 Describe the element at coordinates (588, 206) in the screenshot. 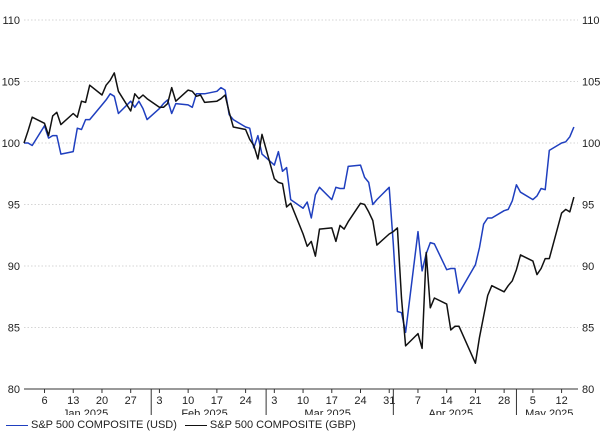

I see `y-tick-label-right-95: 95` at that location.